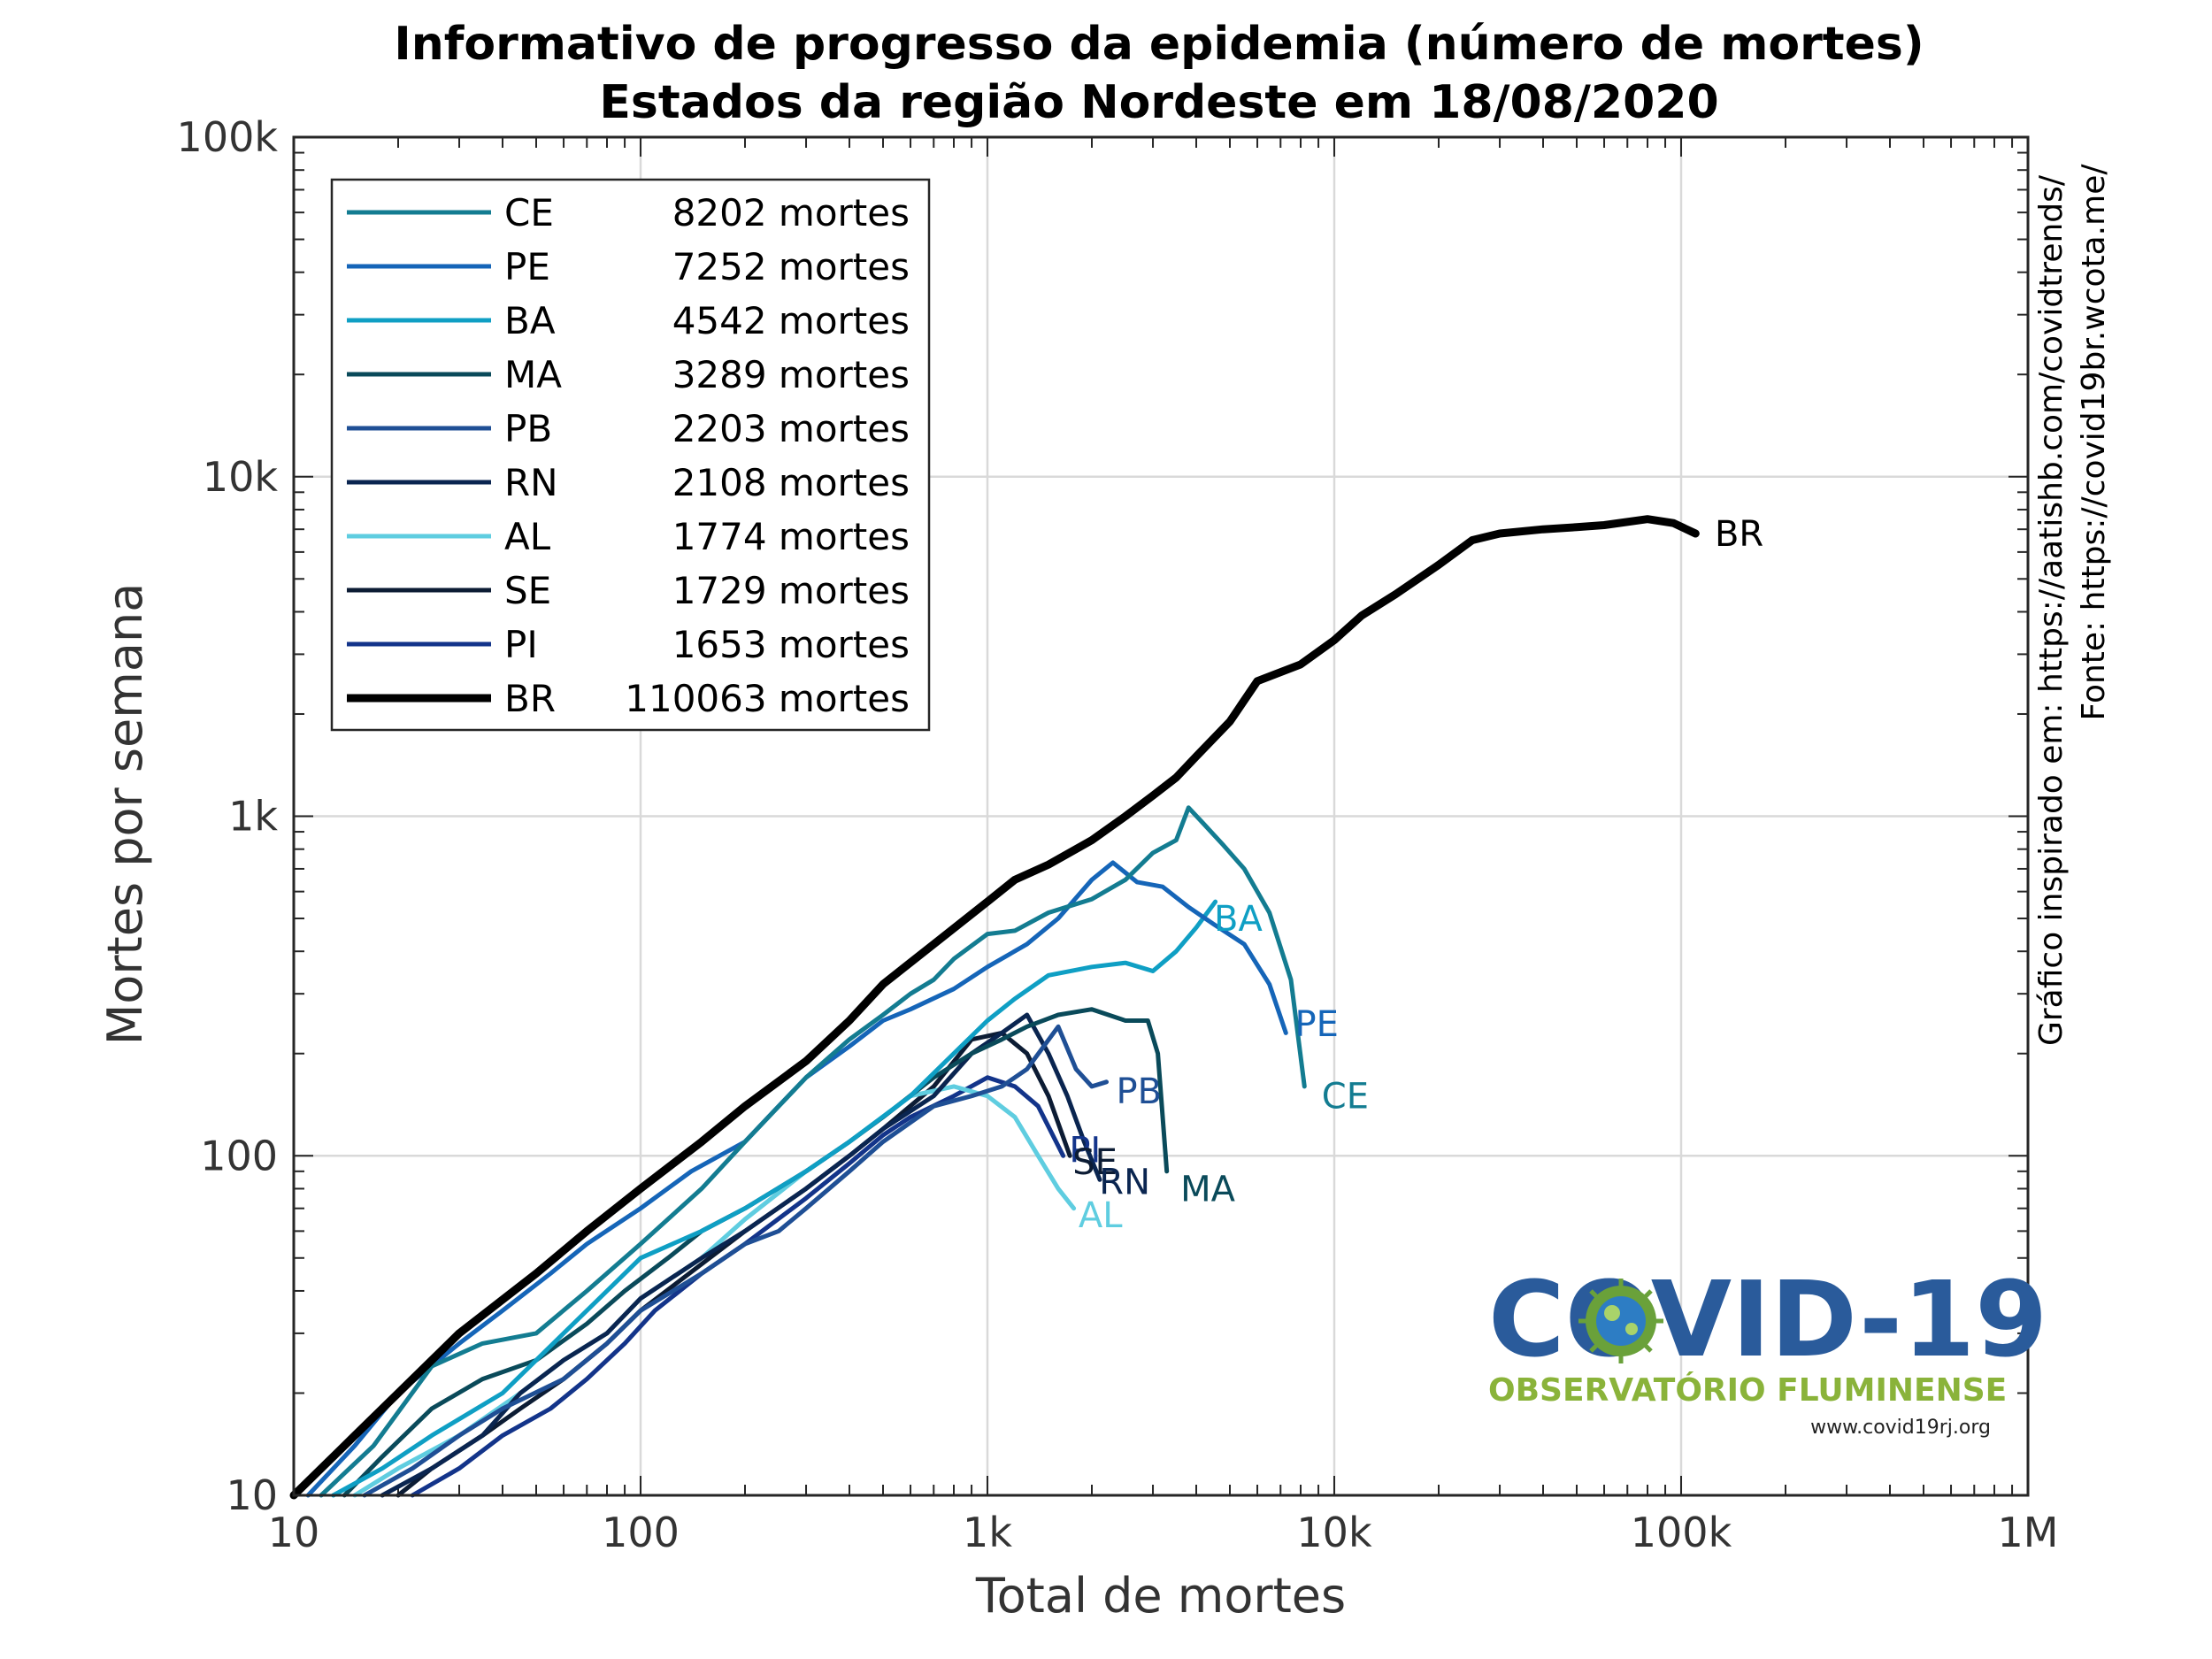 This screenshot has height=1659, width=2212. Describe the element at coordinates (253, 817) in the screenshot. I see `y-tick-label: 1k` at that location.